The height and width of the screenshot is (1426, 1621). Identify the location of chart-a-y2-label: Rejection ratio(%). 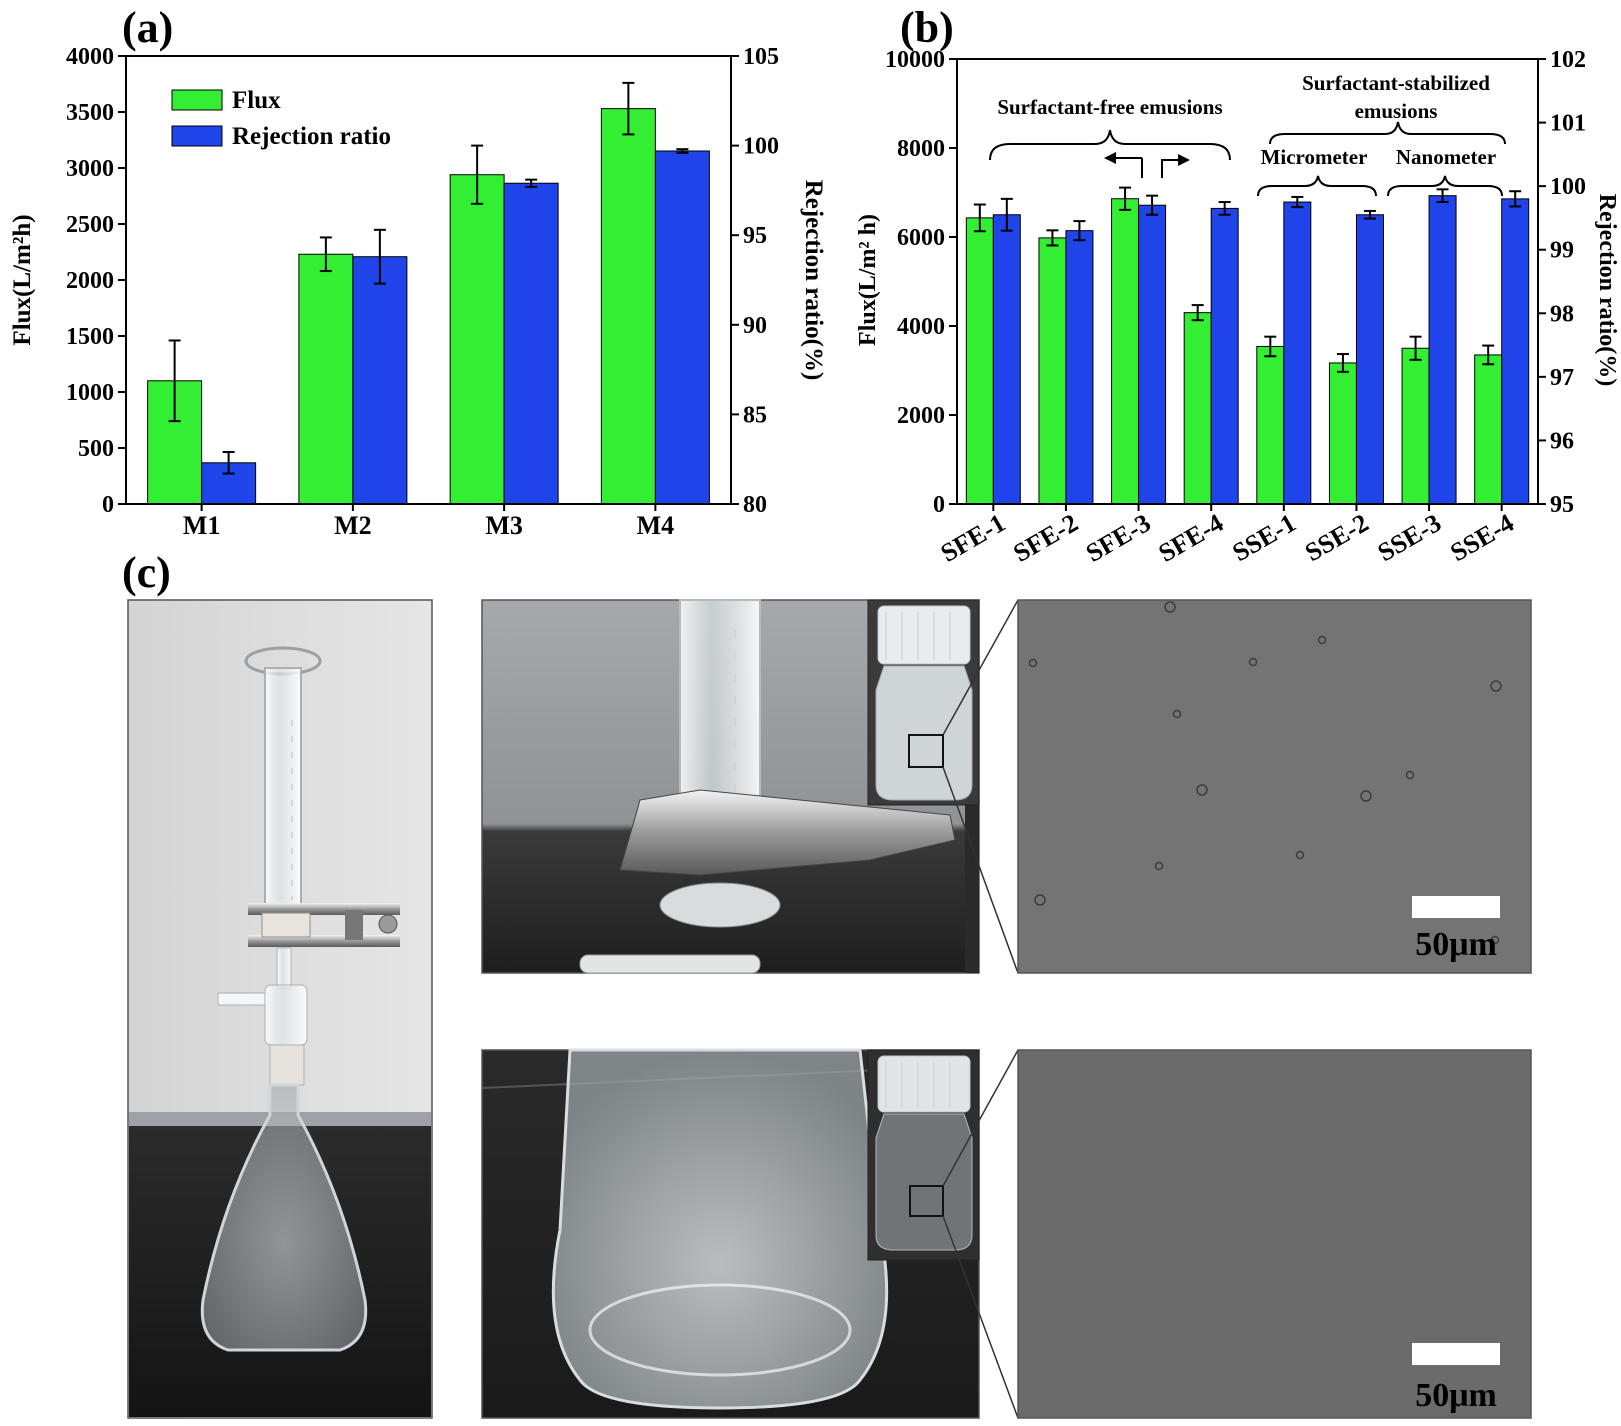
(813, 280).